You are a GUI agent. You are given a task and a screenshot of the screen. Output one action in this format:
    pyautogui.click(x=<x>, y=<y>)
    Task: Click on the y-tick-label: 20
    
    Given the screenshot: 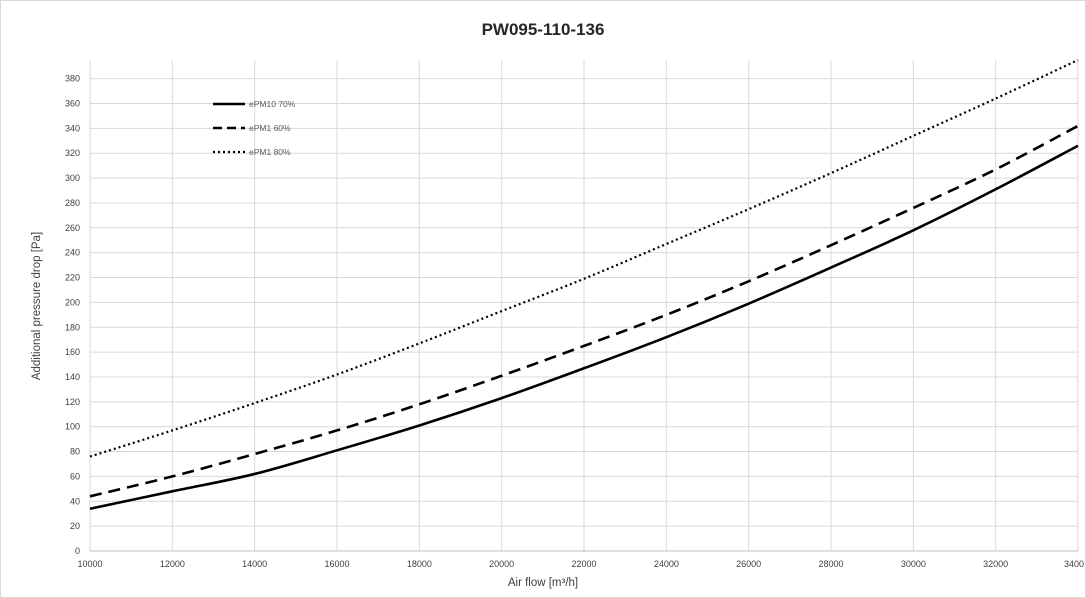 What is the action you would take?
    pyautogui.click(x=75, y=526)
    